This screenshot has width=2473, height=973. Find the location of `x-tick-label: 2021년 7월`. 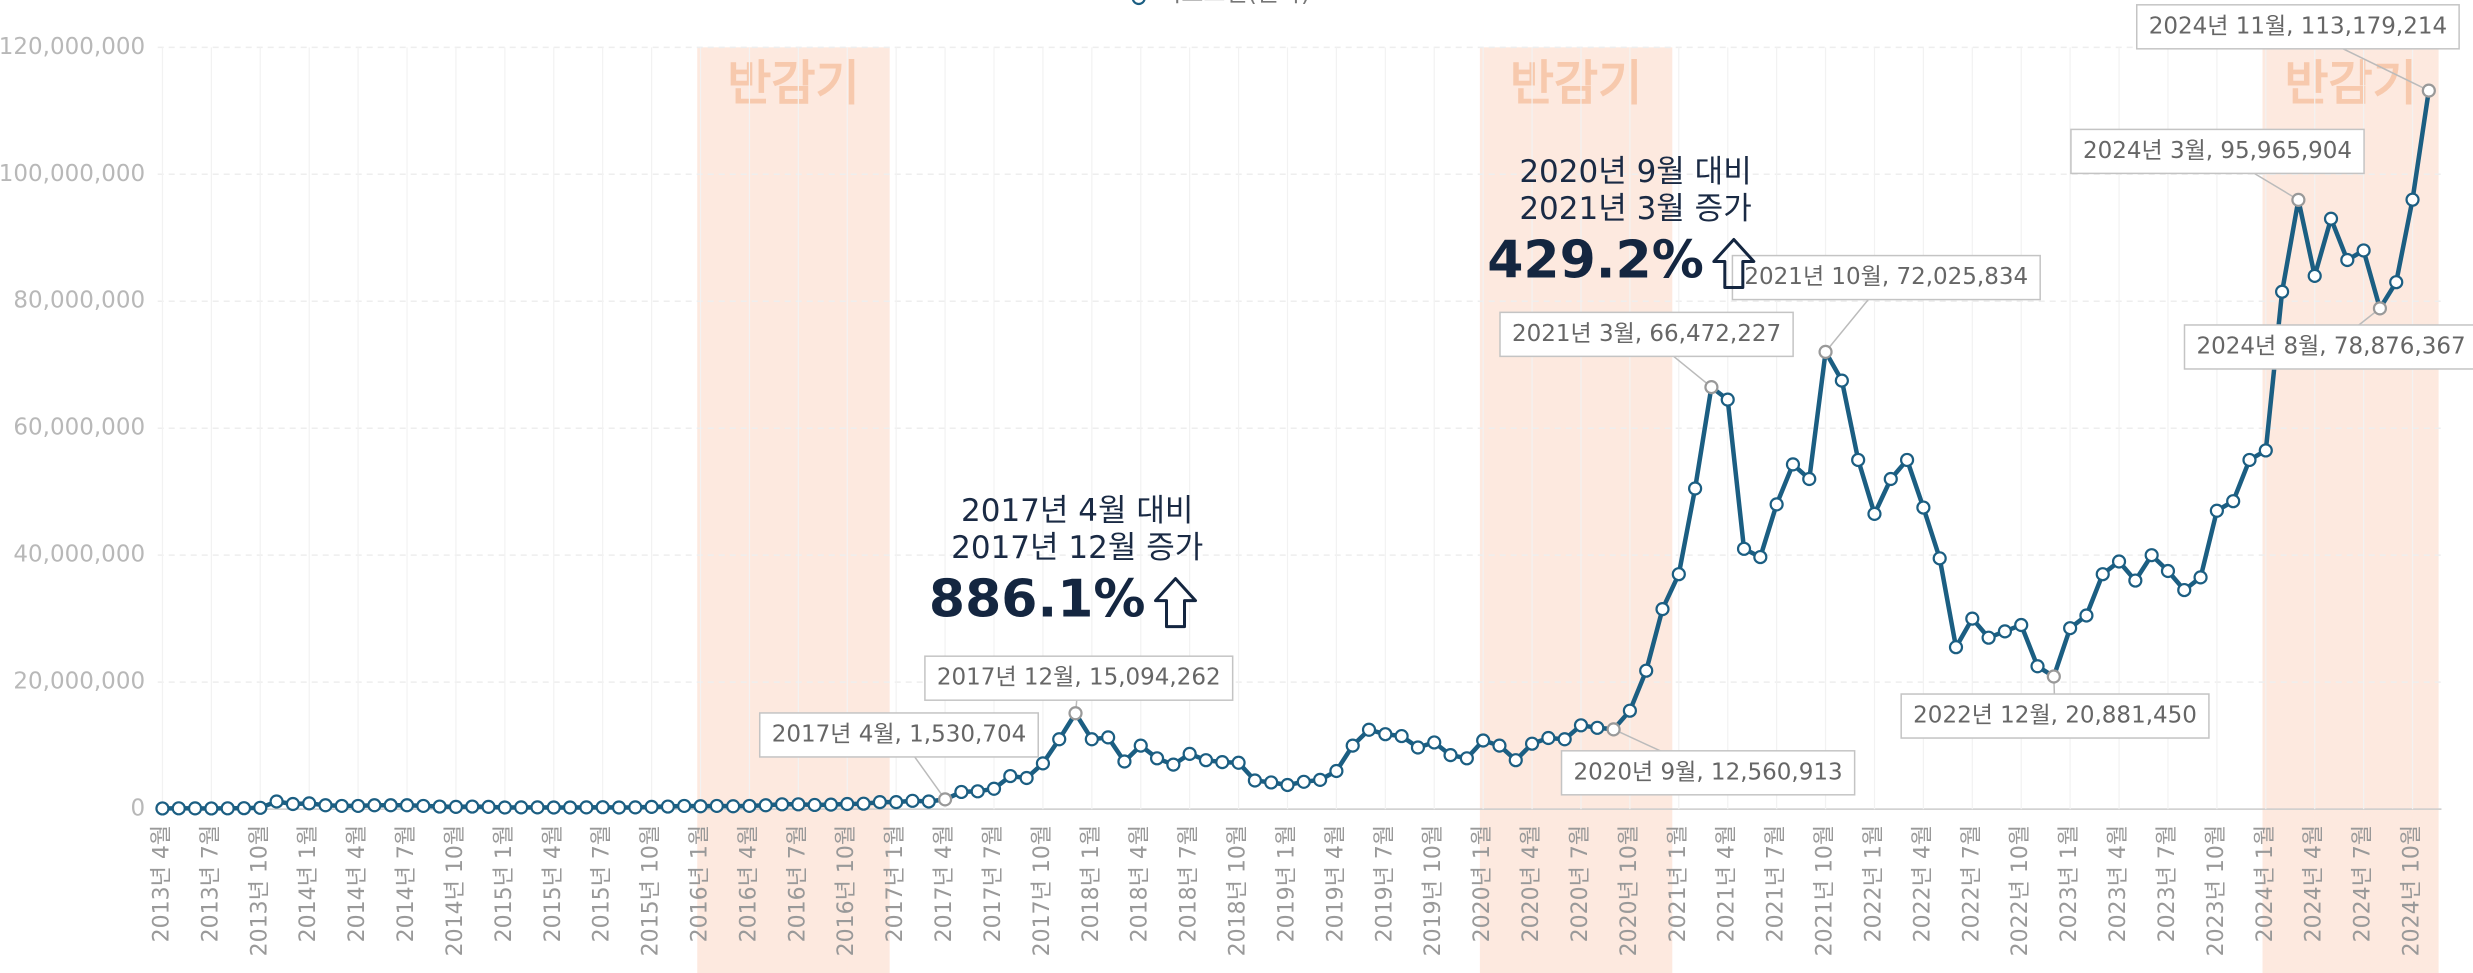

x-tick-label: 2021년 7월 is located at coordinates (1776, 883).